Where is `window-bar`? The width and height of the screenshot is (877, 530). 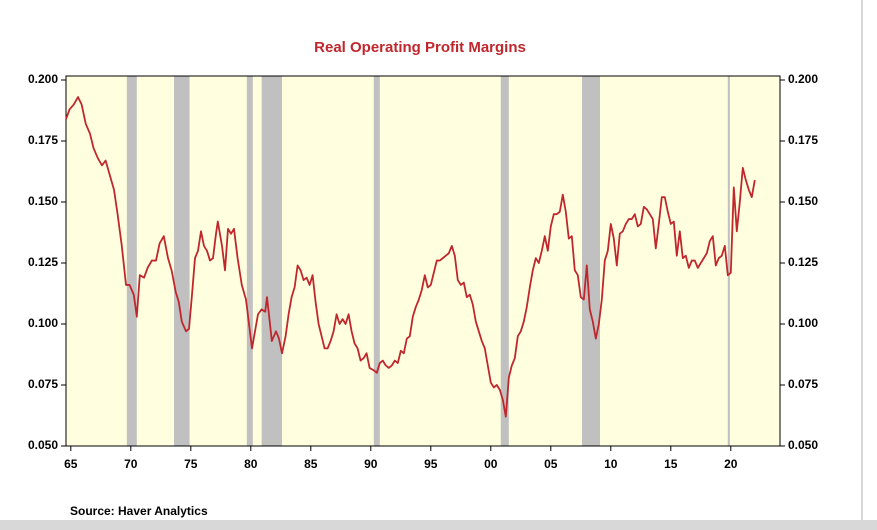
window-bar is located at coordinates (438, 525).